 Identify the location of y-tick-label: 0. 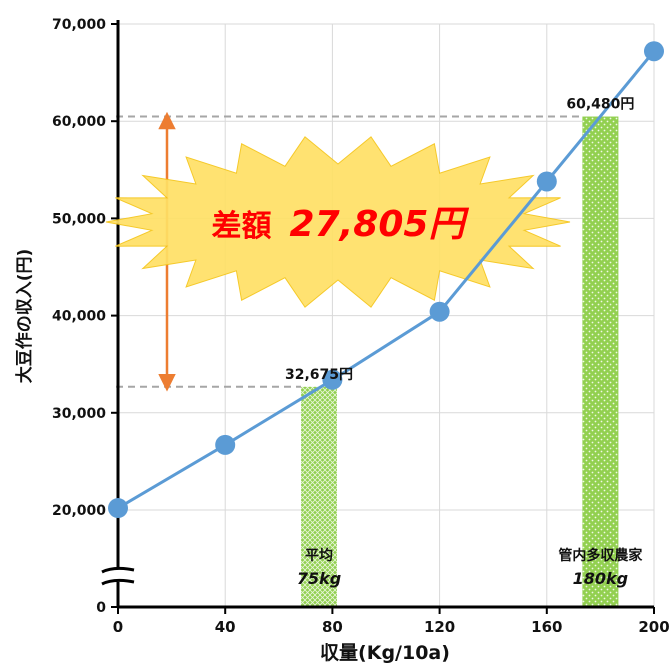
(101, 608).